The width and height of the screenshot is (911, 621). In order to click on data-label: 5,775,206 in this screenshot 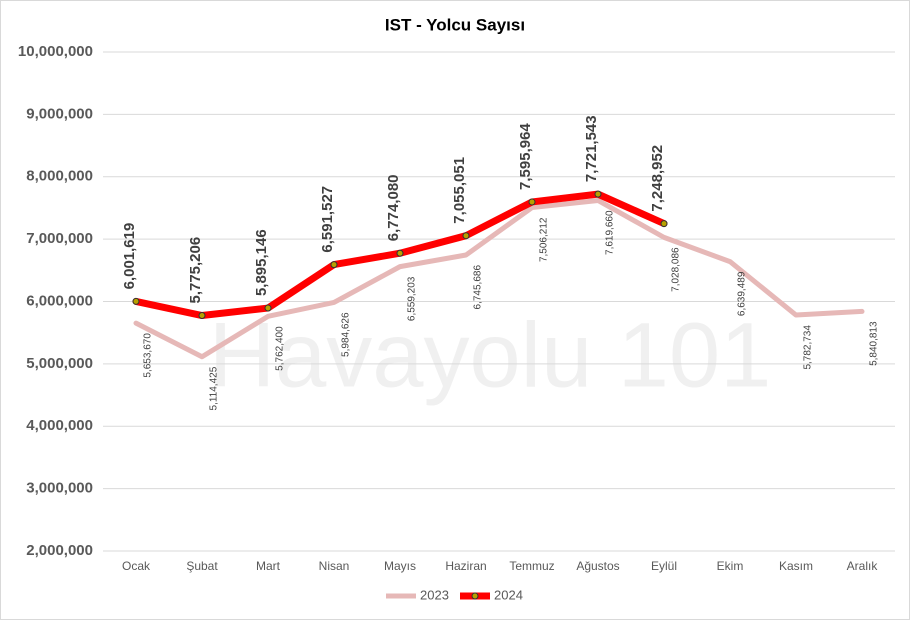, I will do `click(195, 270)`.